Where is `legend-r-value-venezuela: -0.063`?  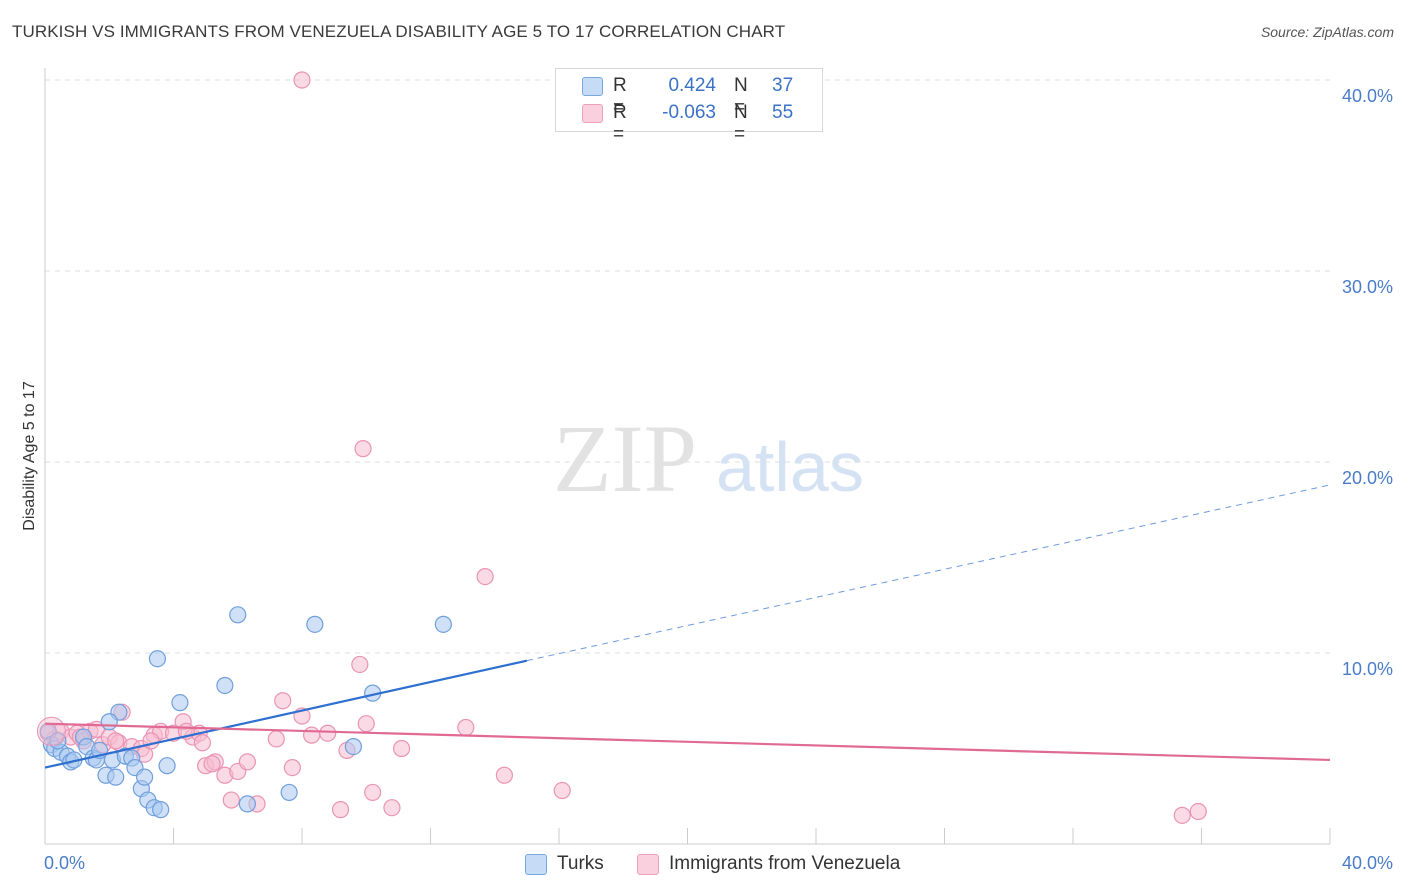
legend-r-value-venezuela: -0.063 is located at coordinates (689, 112).